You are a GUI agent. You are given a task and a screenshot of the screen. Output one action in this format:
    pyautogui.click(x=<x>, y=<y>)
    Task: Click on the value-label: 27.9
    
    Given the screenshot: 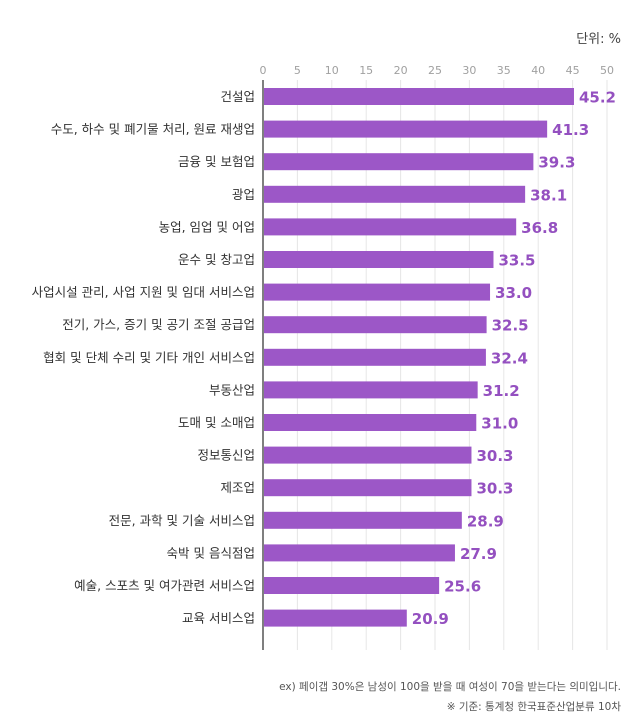 What is the action you would take?
    pyautogui.click(x=478, y=554)
    